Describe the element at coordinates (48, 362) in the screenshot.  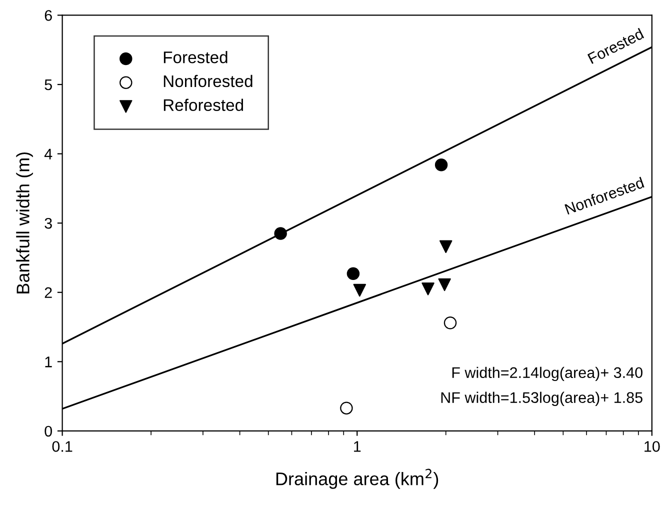
I see `y-tick-label: 1` at that location.